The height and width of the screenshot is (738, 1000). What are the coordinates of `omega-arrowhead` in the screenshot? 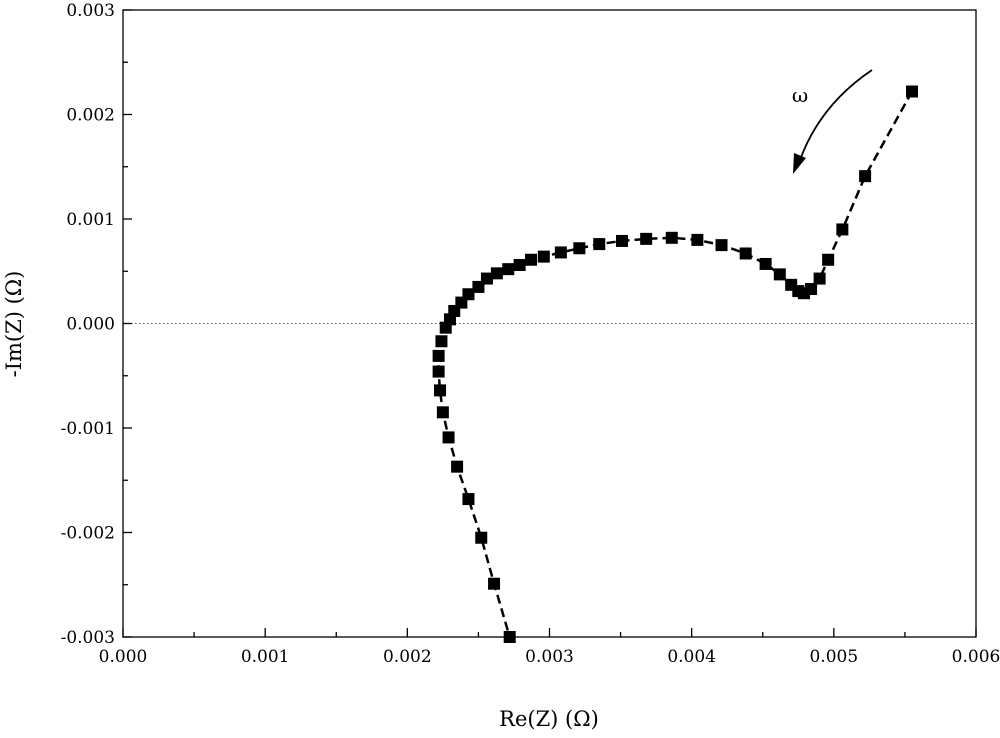 It's located at (799, 163).